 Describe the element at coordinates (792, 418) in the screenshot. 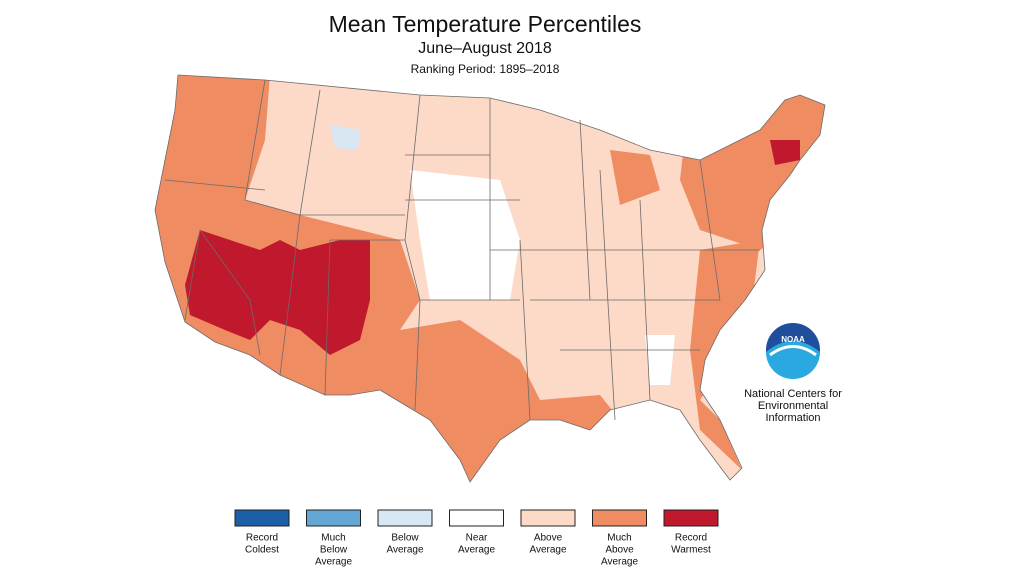

I see `logo-caption-line: Information` at that location.